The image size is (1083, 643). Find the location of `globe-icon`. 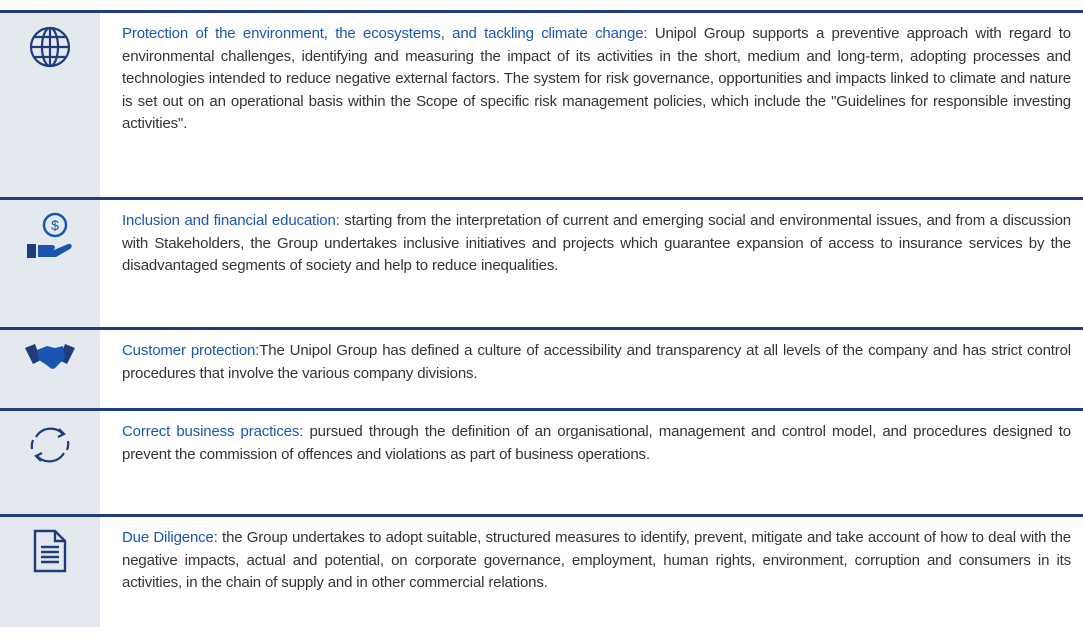

globe-icon is located at coordinates (50, 105).